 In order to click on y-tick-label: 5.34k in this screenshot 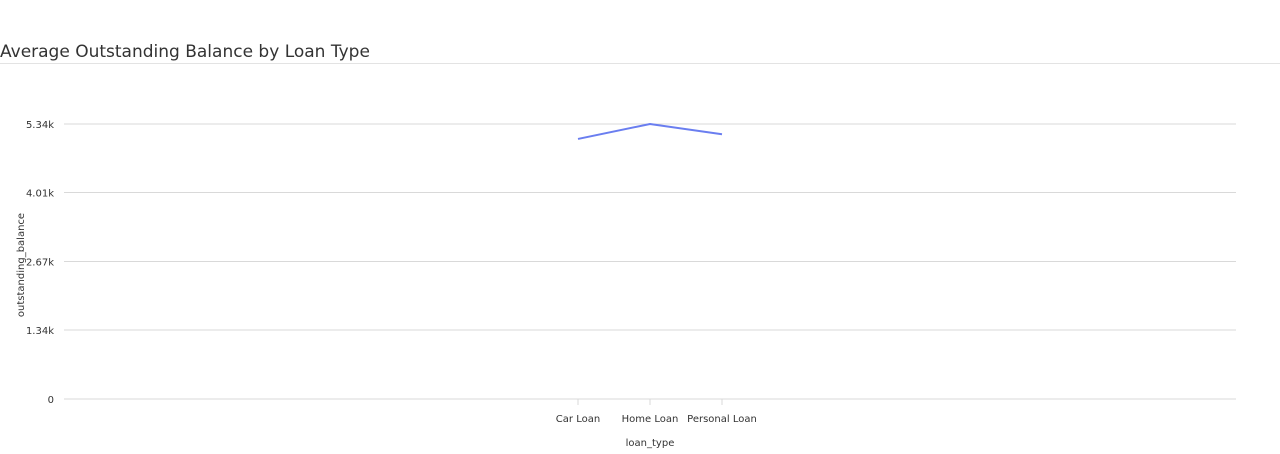, I will do `click(40, 125)`.